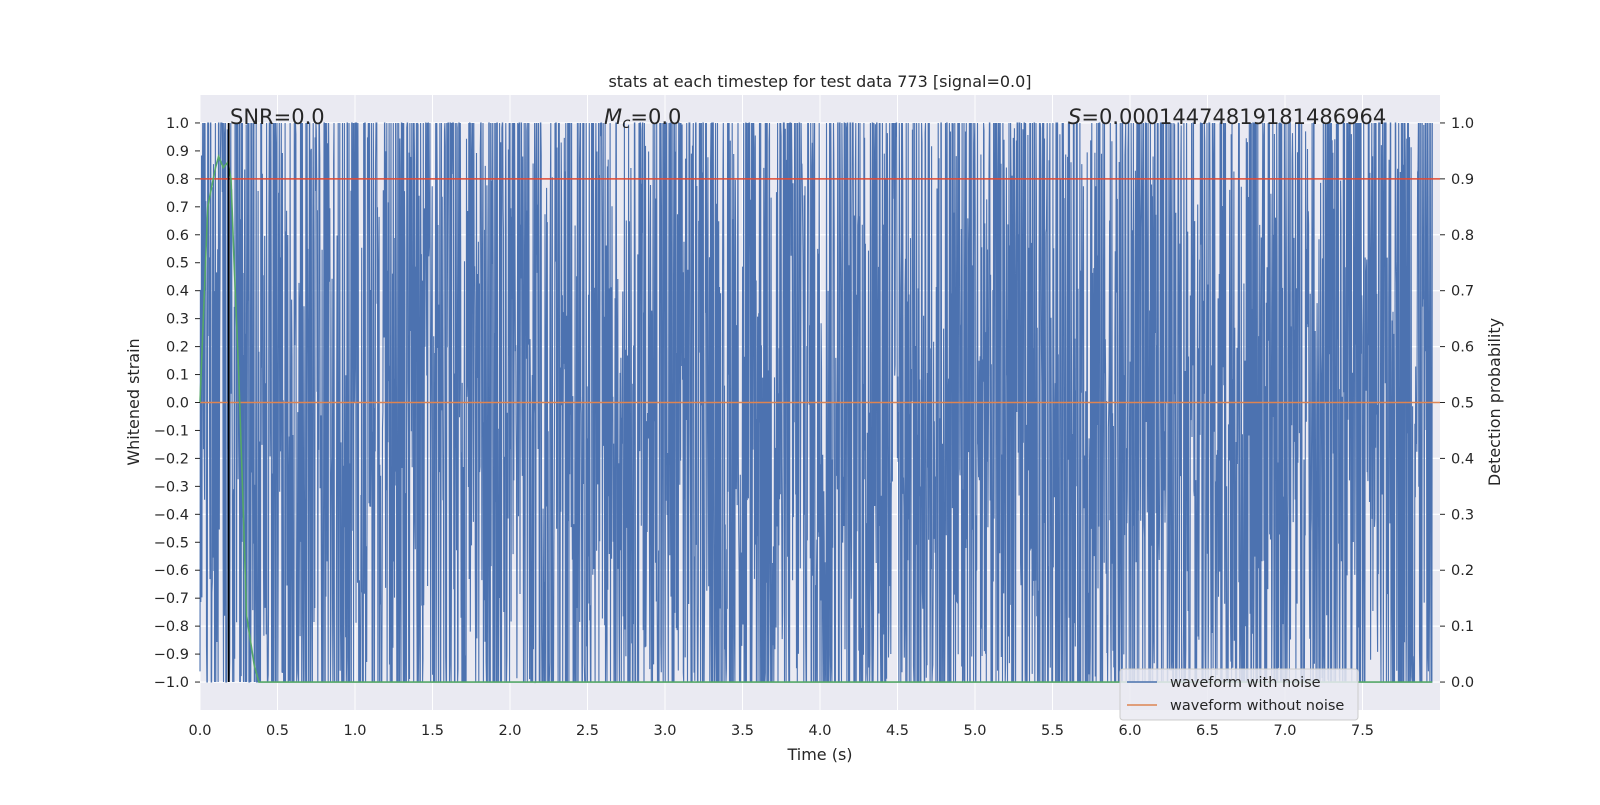  I want to click on y-left-tick-label: 0.3, so click(177, 320).